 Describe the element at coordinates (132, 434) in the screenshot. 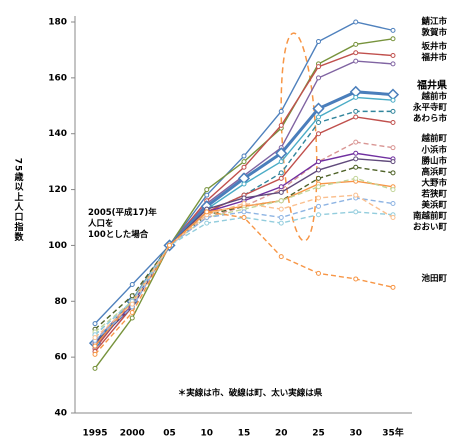

I see `x-tick-label: 2000` at that location.